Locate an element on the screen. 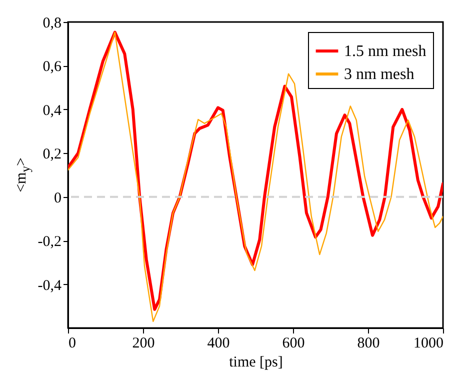 The width and height of the screenshot is (469, 375). y-tick-label: 0,8 is located at coordinates (52, 24).